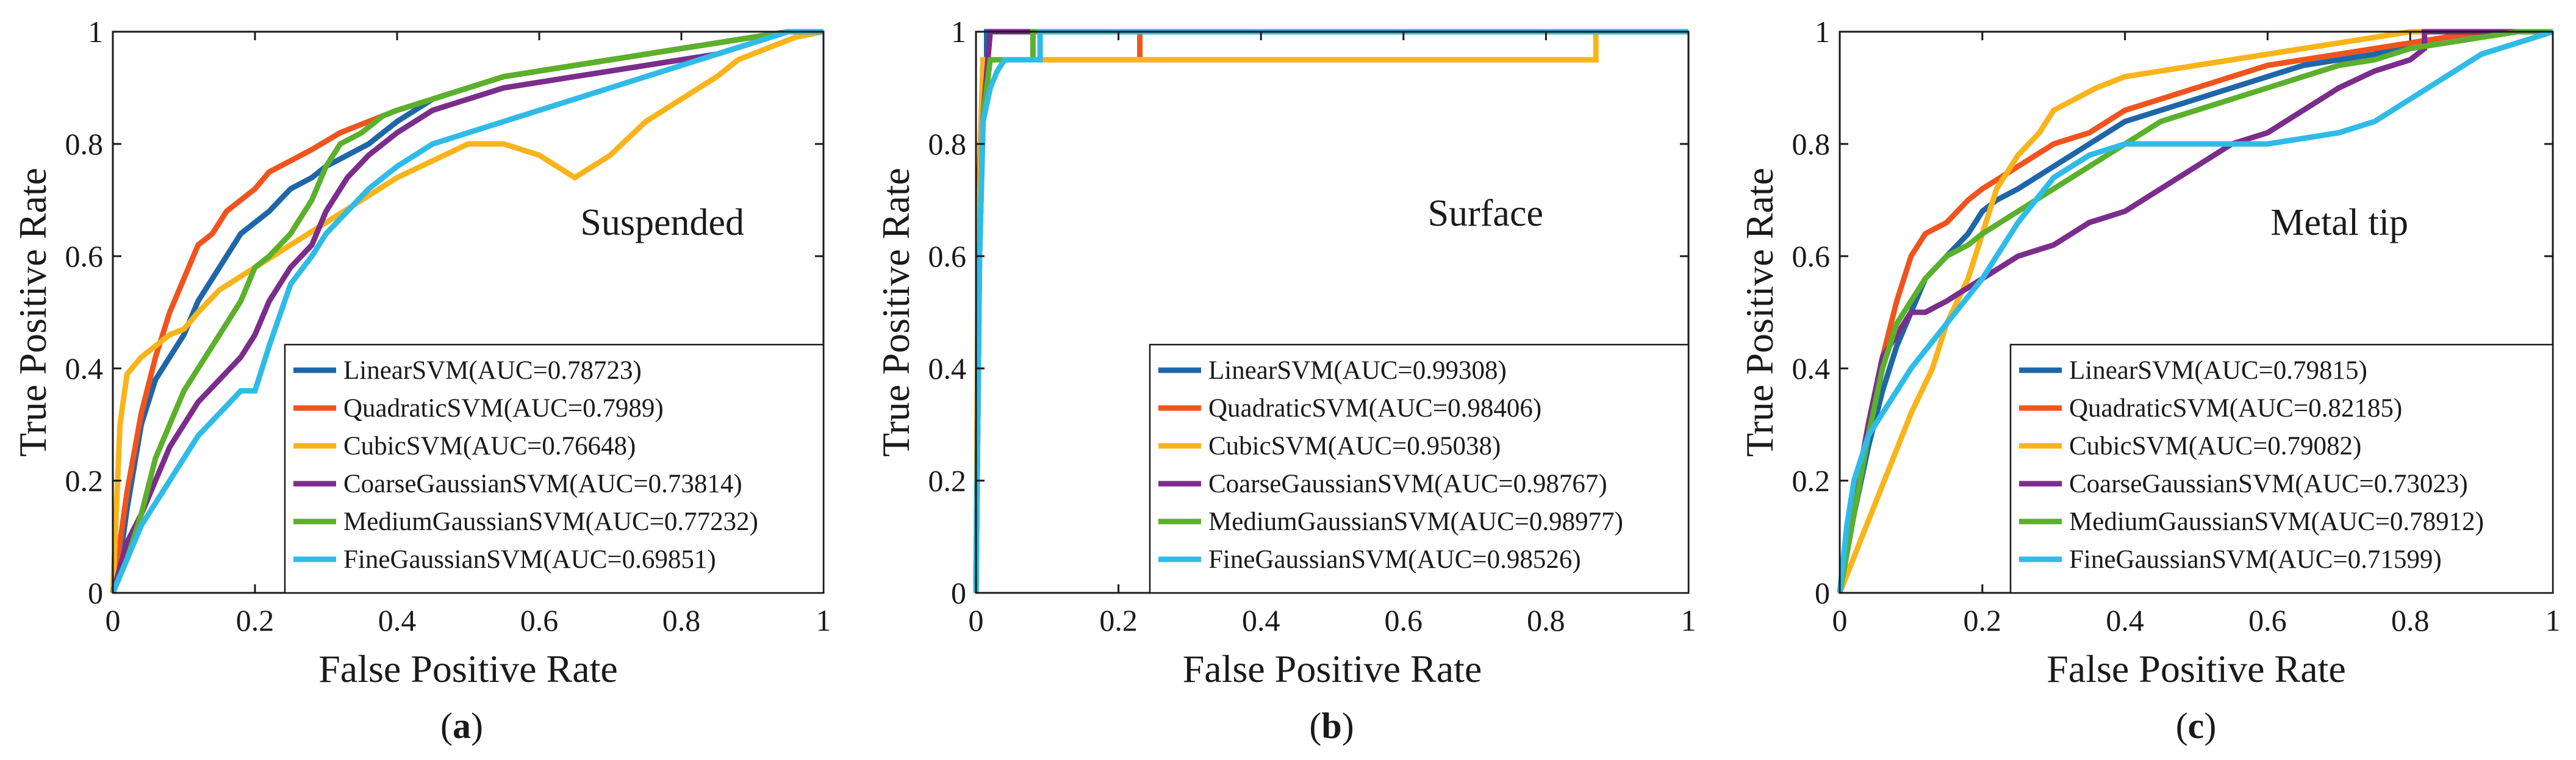  I want to click on panel-caption: (a), so click(462, 726).